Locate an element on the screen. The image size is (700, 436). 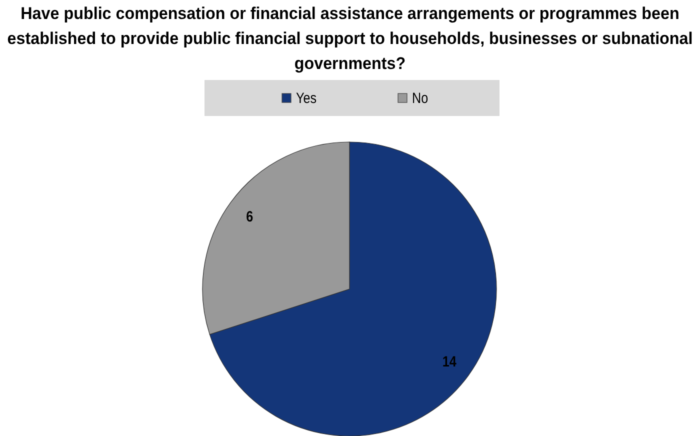
data-label: 6 is located at coordinates (250, 216).